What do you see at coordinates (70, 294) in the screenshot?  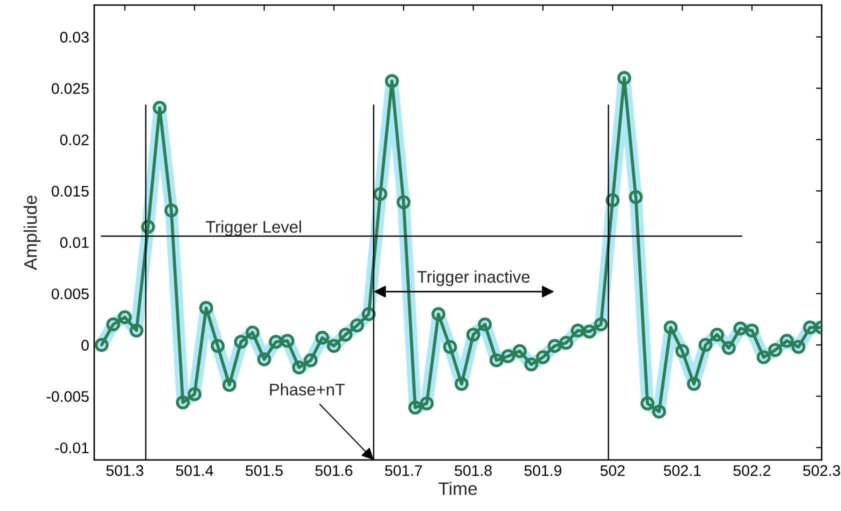 I see `y-tick-label: 0.005` at bounding box center [70, 294].